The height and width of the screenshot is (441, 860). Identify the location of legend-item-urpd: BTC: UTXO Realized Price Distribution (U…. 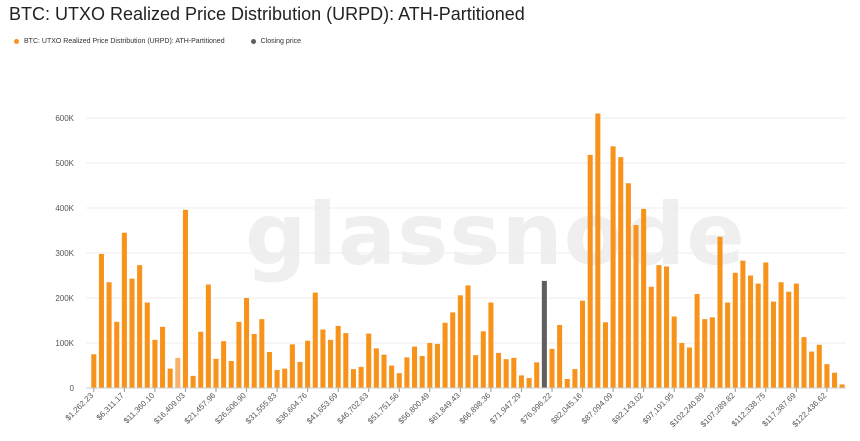
(119, 41).